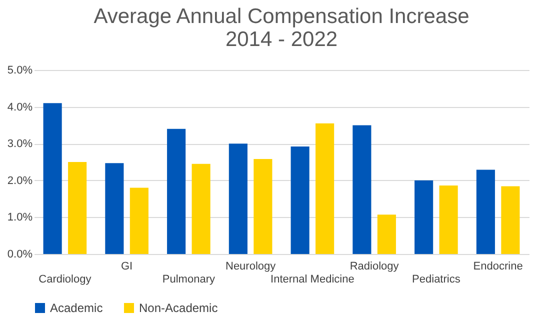 This screenshot has width=537, height=320. I want to click on chart-subtitle: 2014 - 2022, so click(281, 39).